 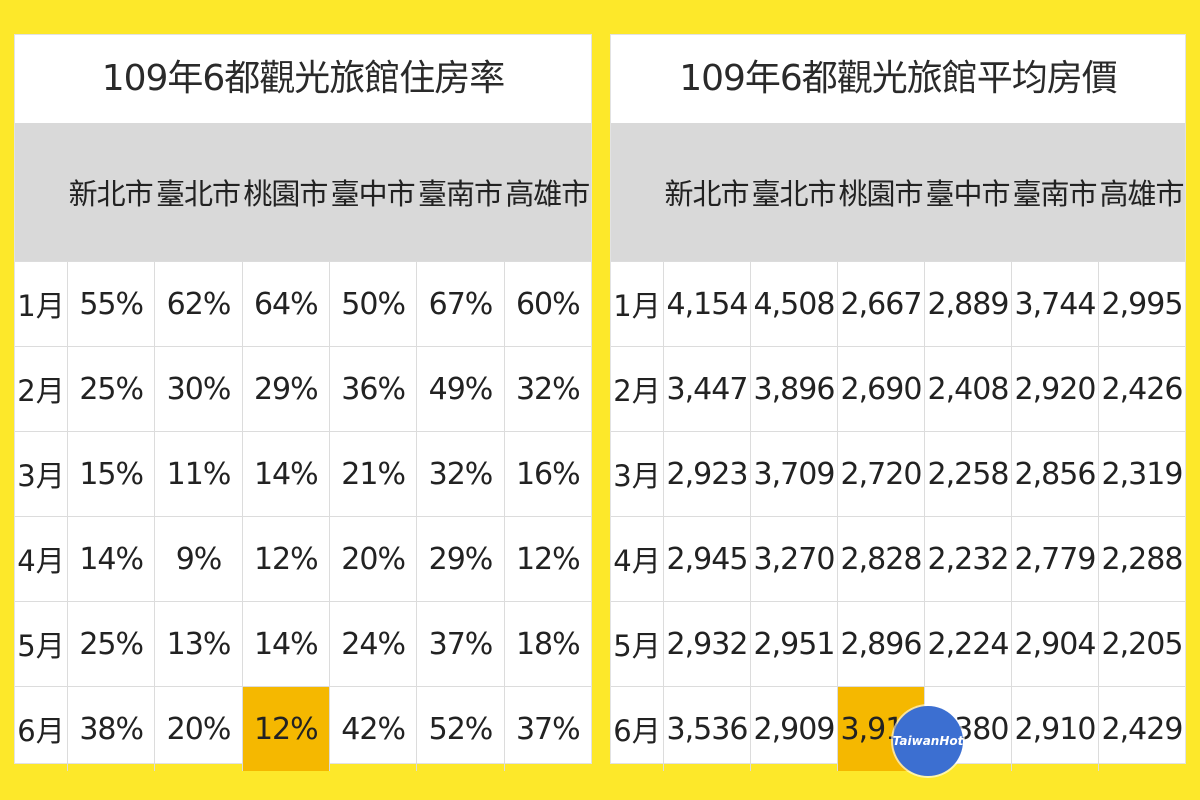 What do you see at coordinates (112, 474) in the screenshot?
I see `table-cell: 15%` at bounding box center [112, 474].